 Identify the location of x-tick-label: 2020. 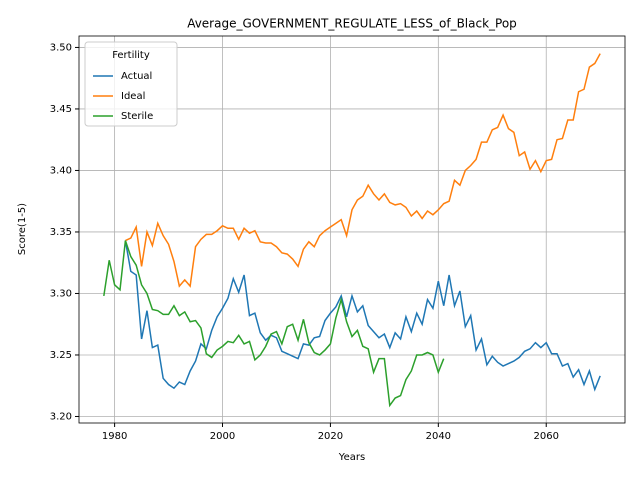
(330, 436).